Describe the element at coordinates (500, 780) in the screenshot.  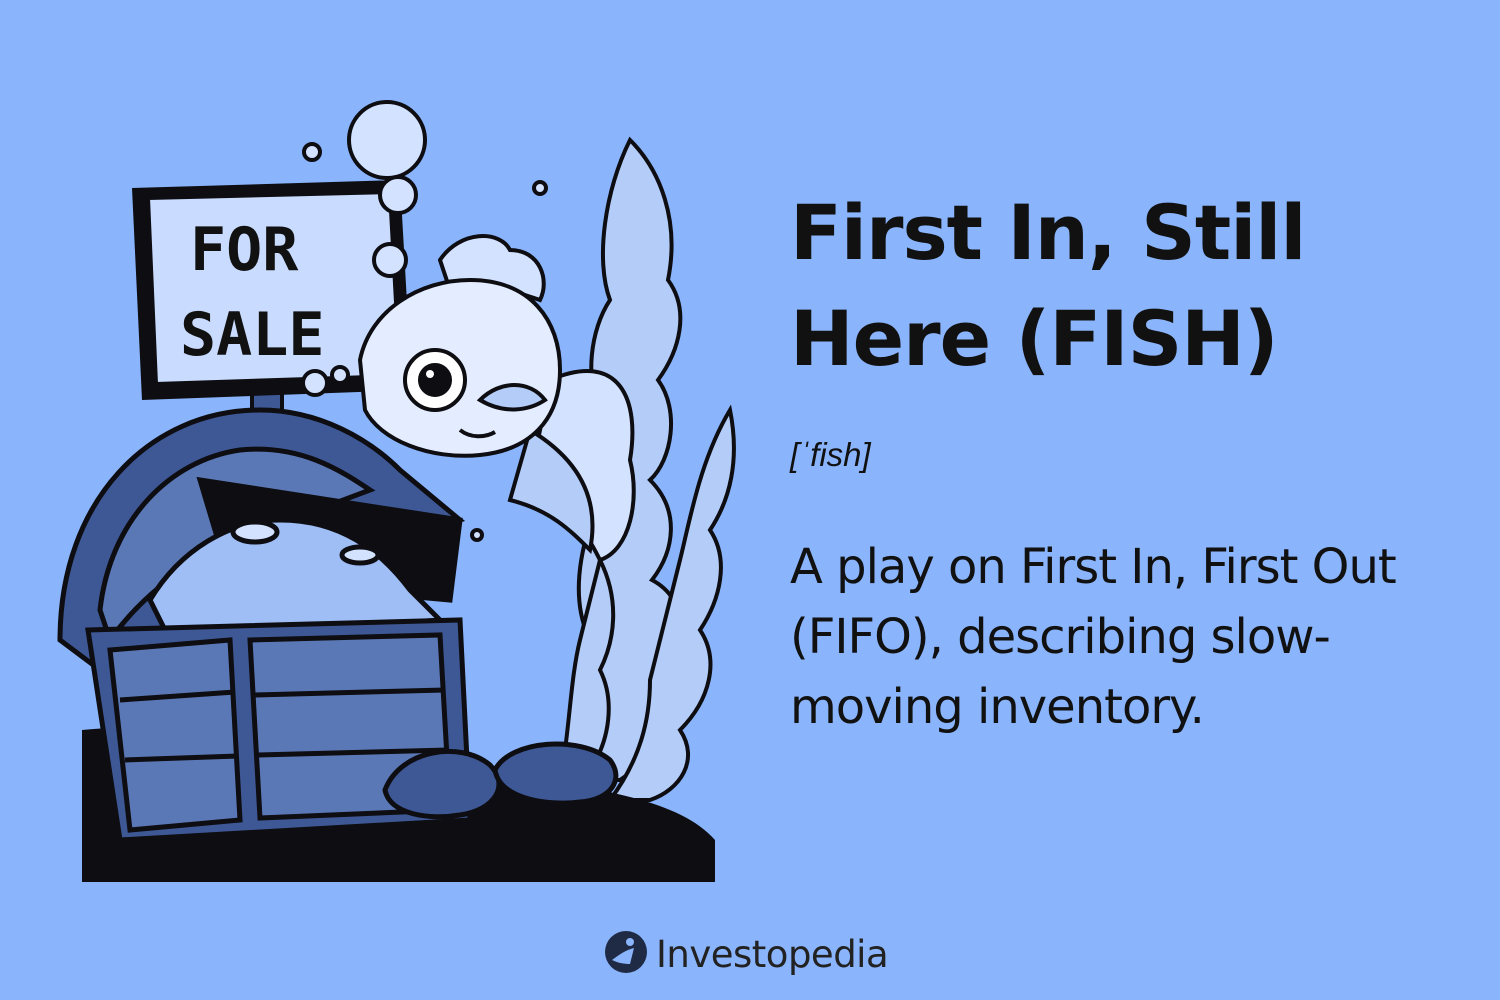
I see `rocks` at that location.